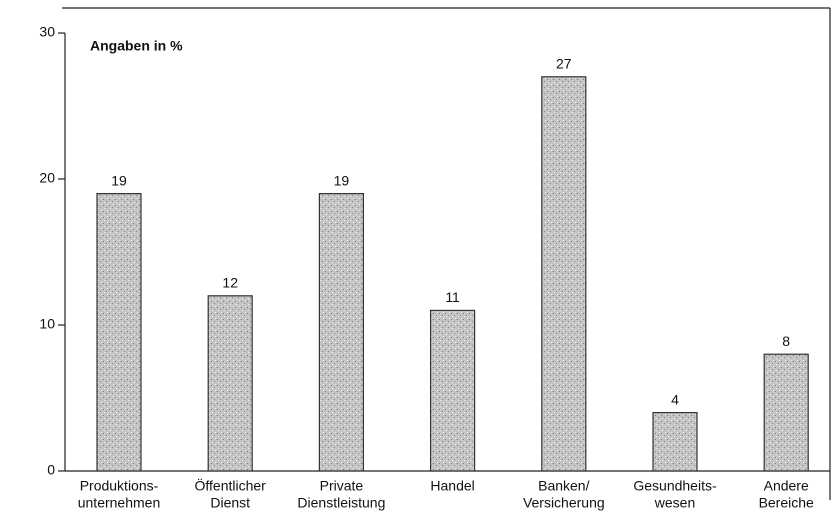 The width and height of the screenshot is (837, 527). Describe the element at coordinates (563, 486) in the screenshot. I see `x-tick-label: Banken/` at that location.